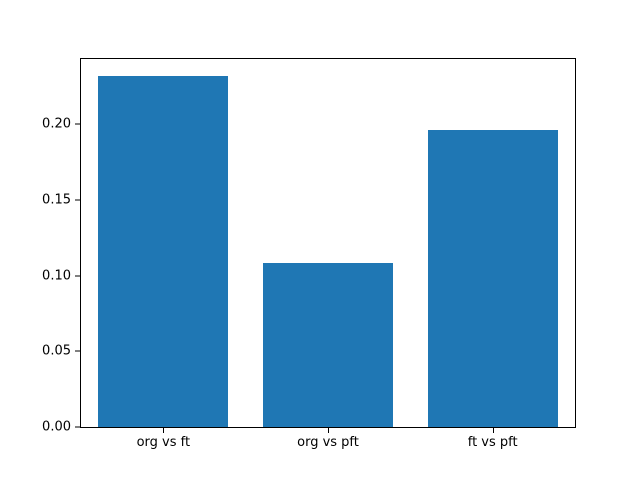 The image size is (640, 480). Describe the element at coordinates (492, 442) in the screenshot. I see `x-tick-label: ft vs pft` at that location.